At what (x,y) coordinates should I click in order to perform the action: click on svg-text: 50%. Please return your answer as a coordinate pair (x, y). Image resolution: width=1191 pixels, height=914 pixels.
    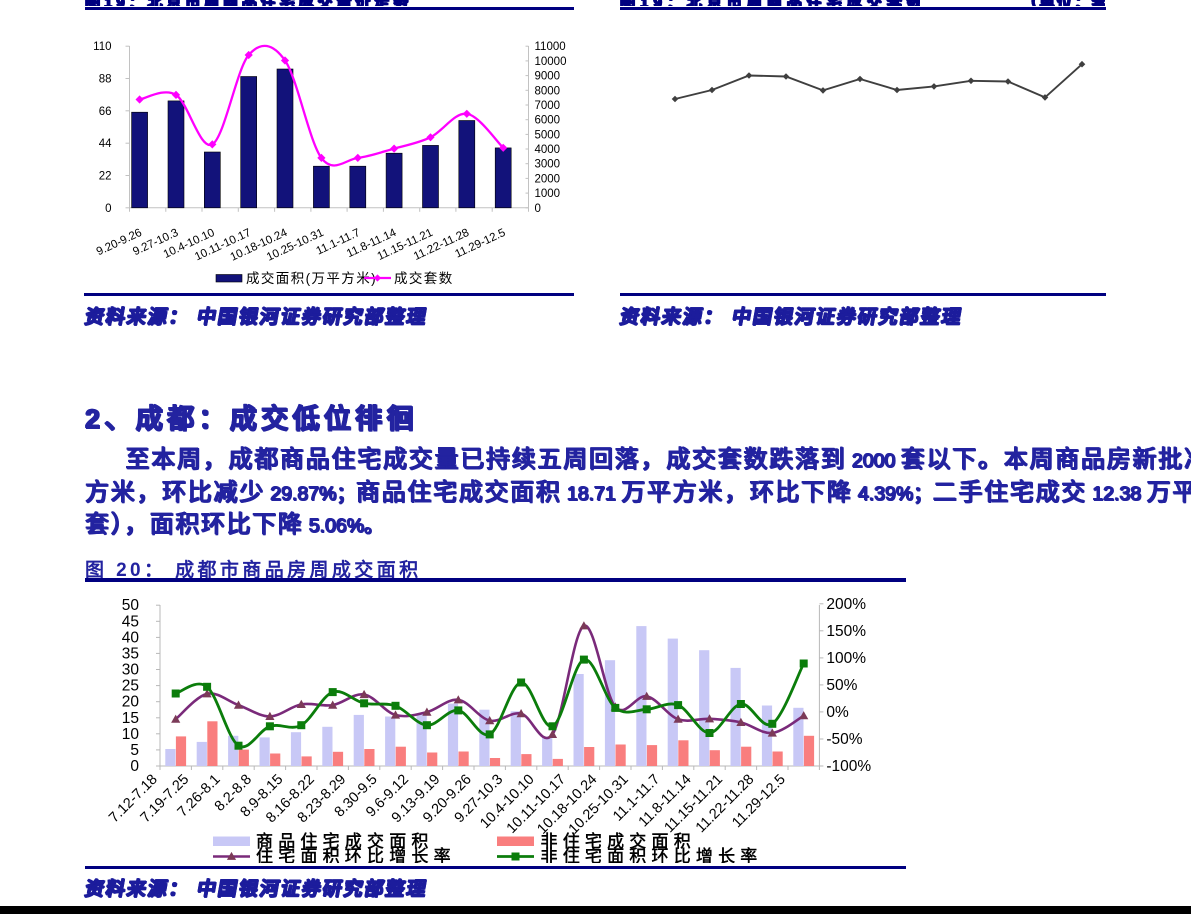
    Looking at the image, I should click on (841, 684).